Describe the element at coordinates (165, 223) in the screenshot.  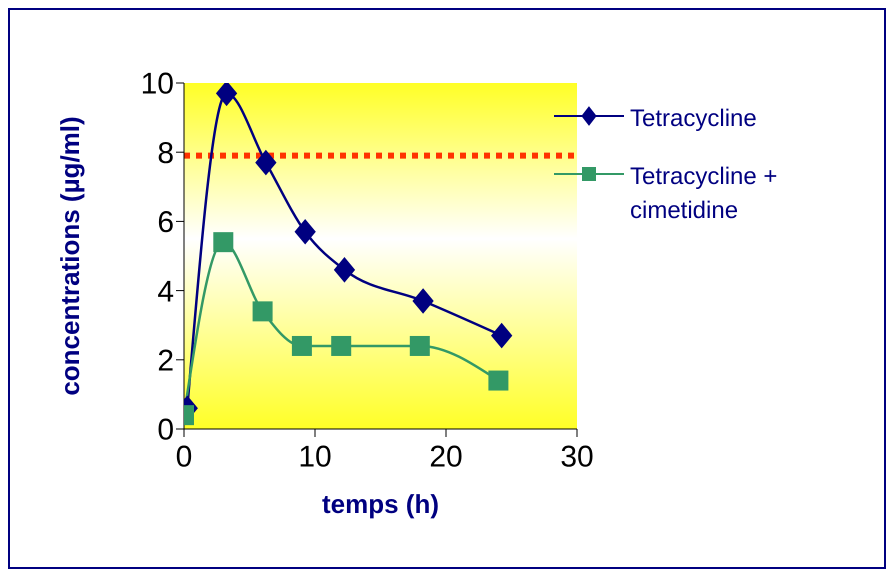
I see `y-tick-label: 6` at that location.